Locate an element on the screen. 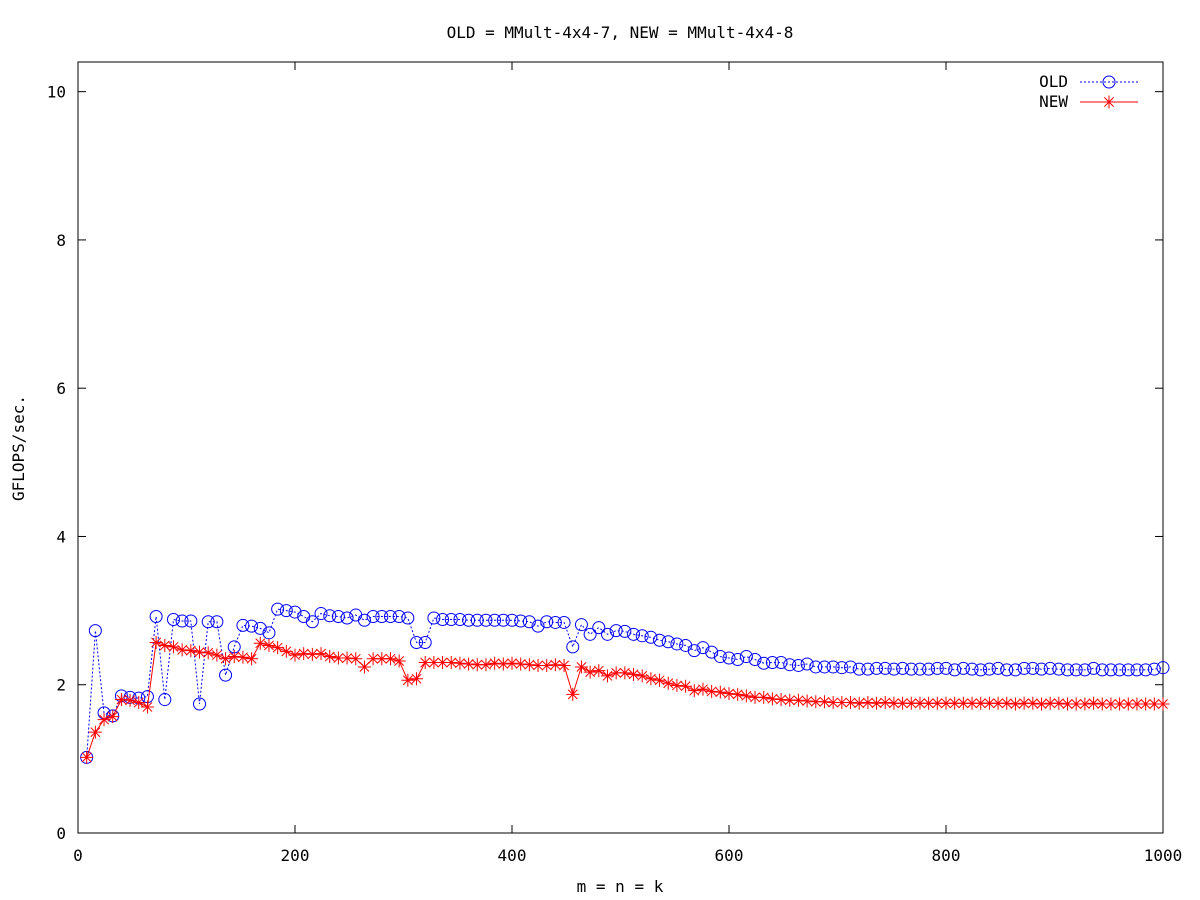 The height and width of the screenshot is (900, 1200). legend-marker is located at coordinates (1109, 82).